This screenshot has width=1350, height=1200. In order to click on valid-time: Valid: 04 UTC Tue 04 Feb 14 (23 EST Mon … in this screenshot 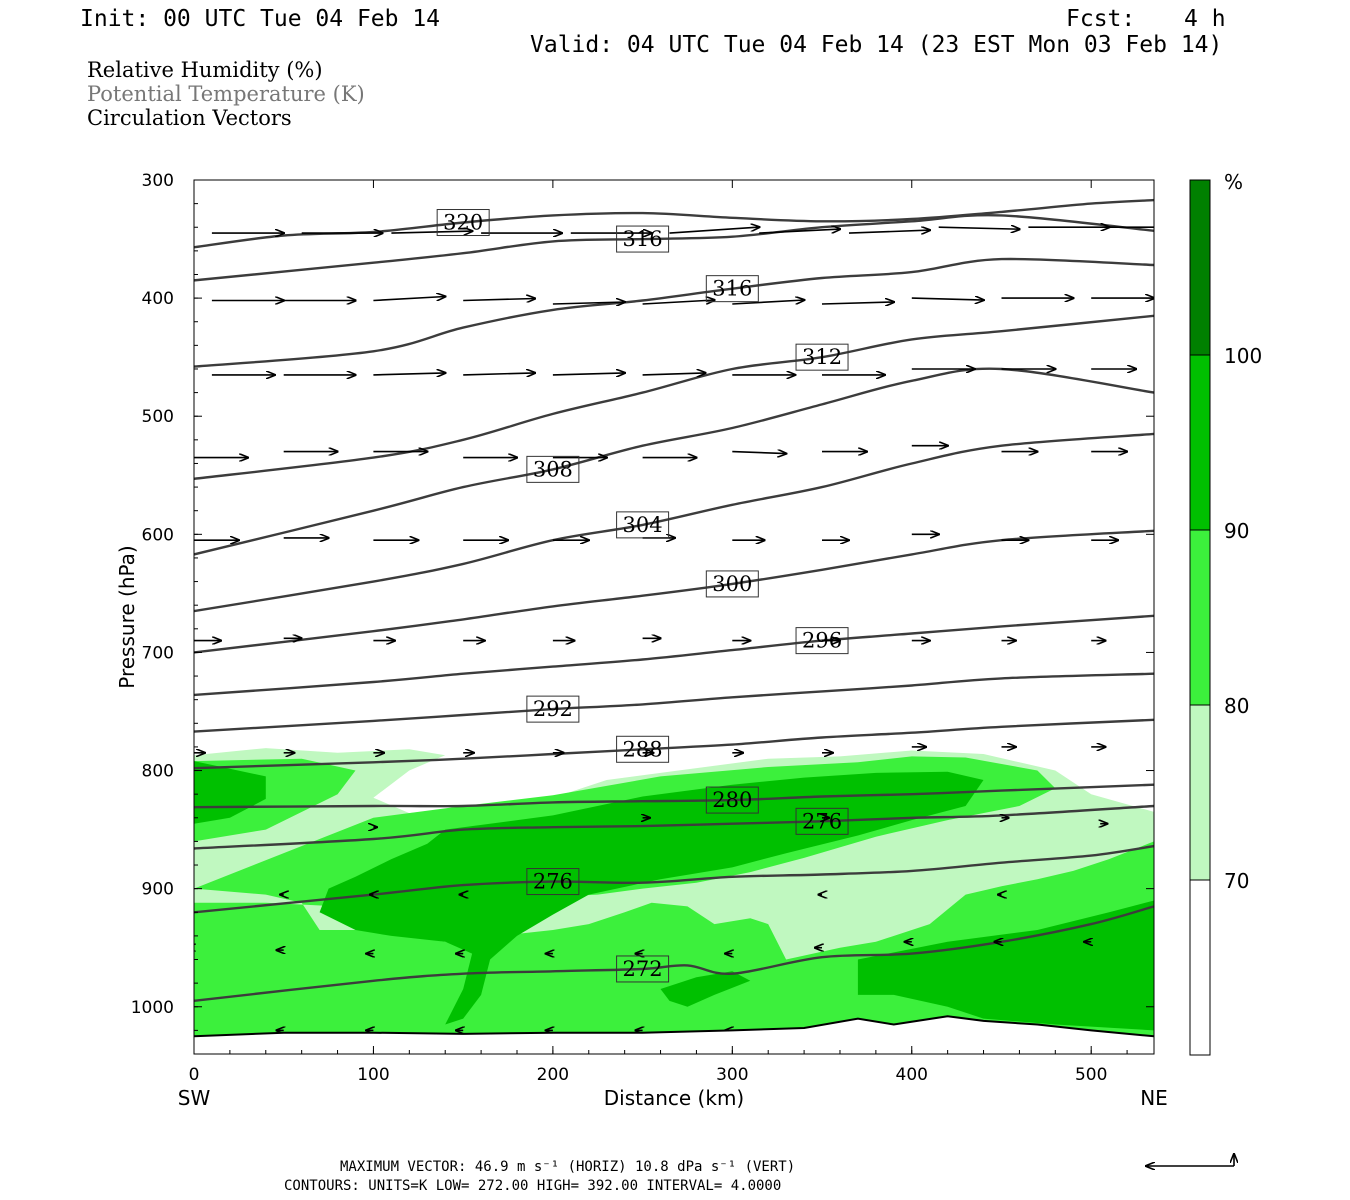, I will do `click(876, 45)`.